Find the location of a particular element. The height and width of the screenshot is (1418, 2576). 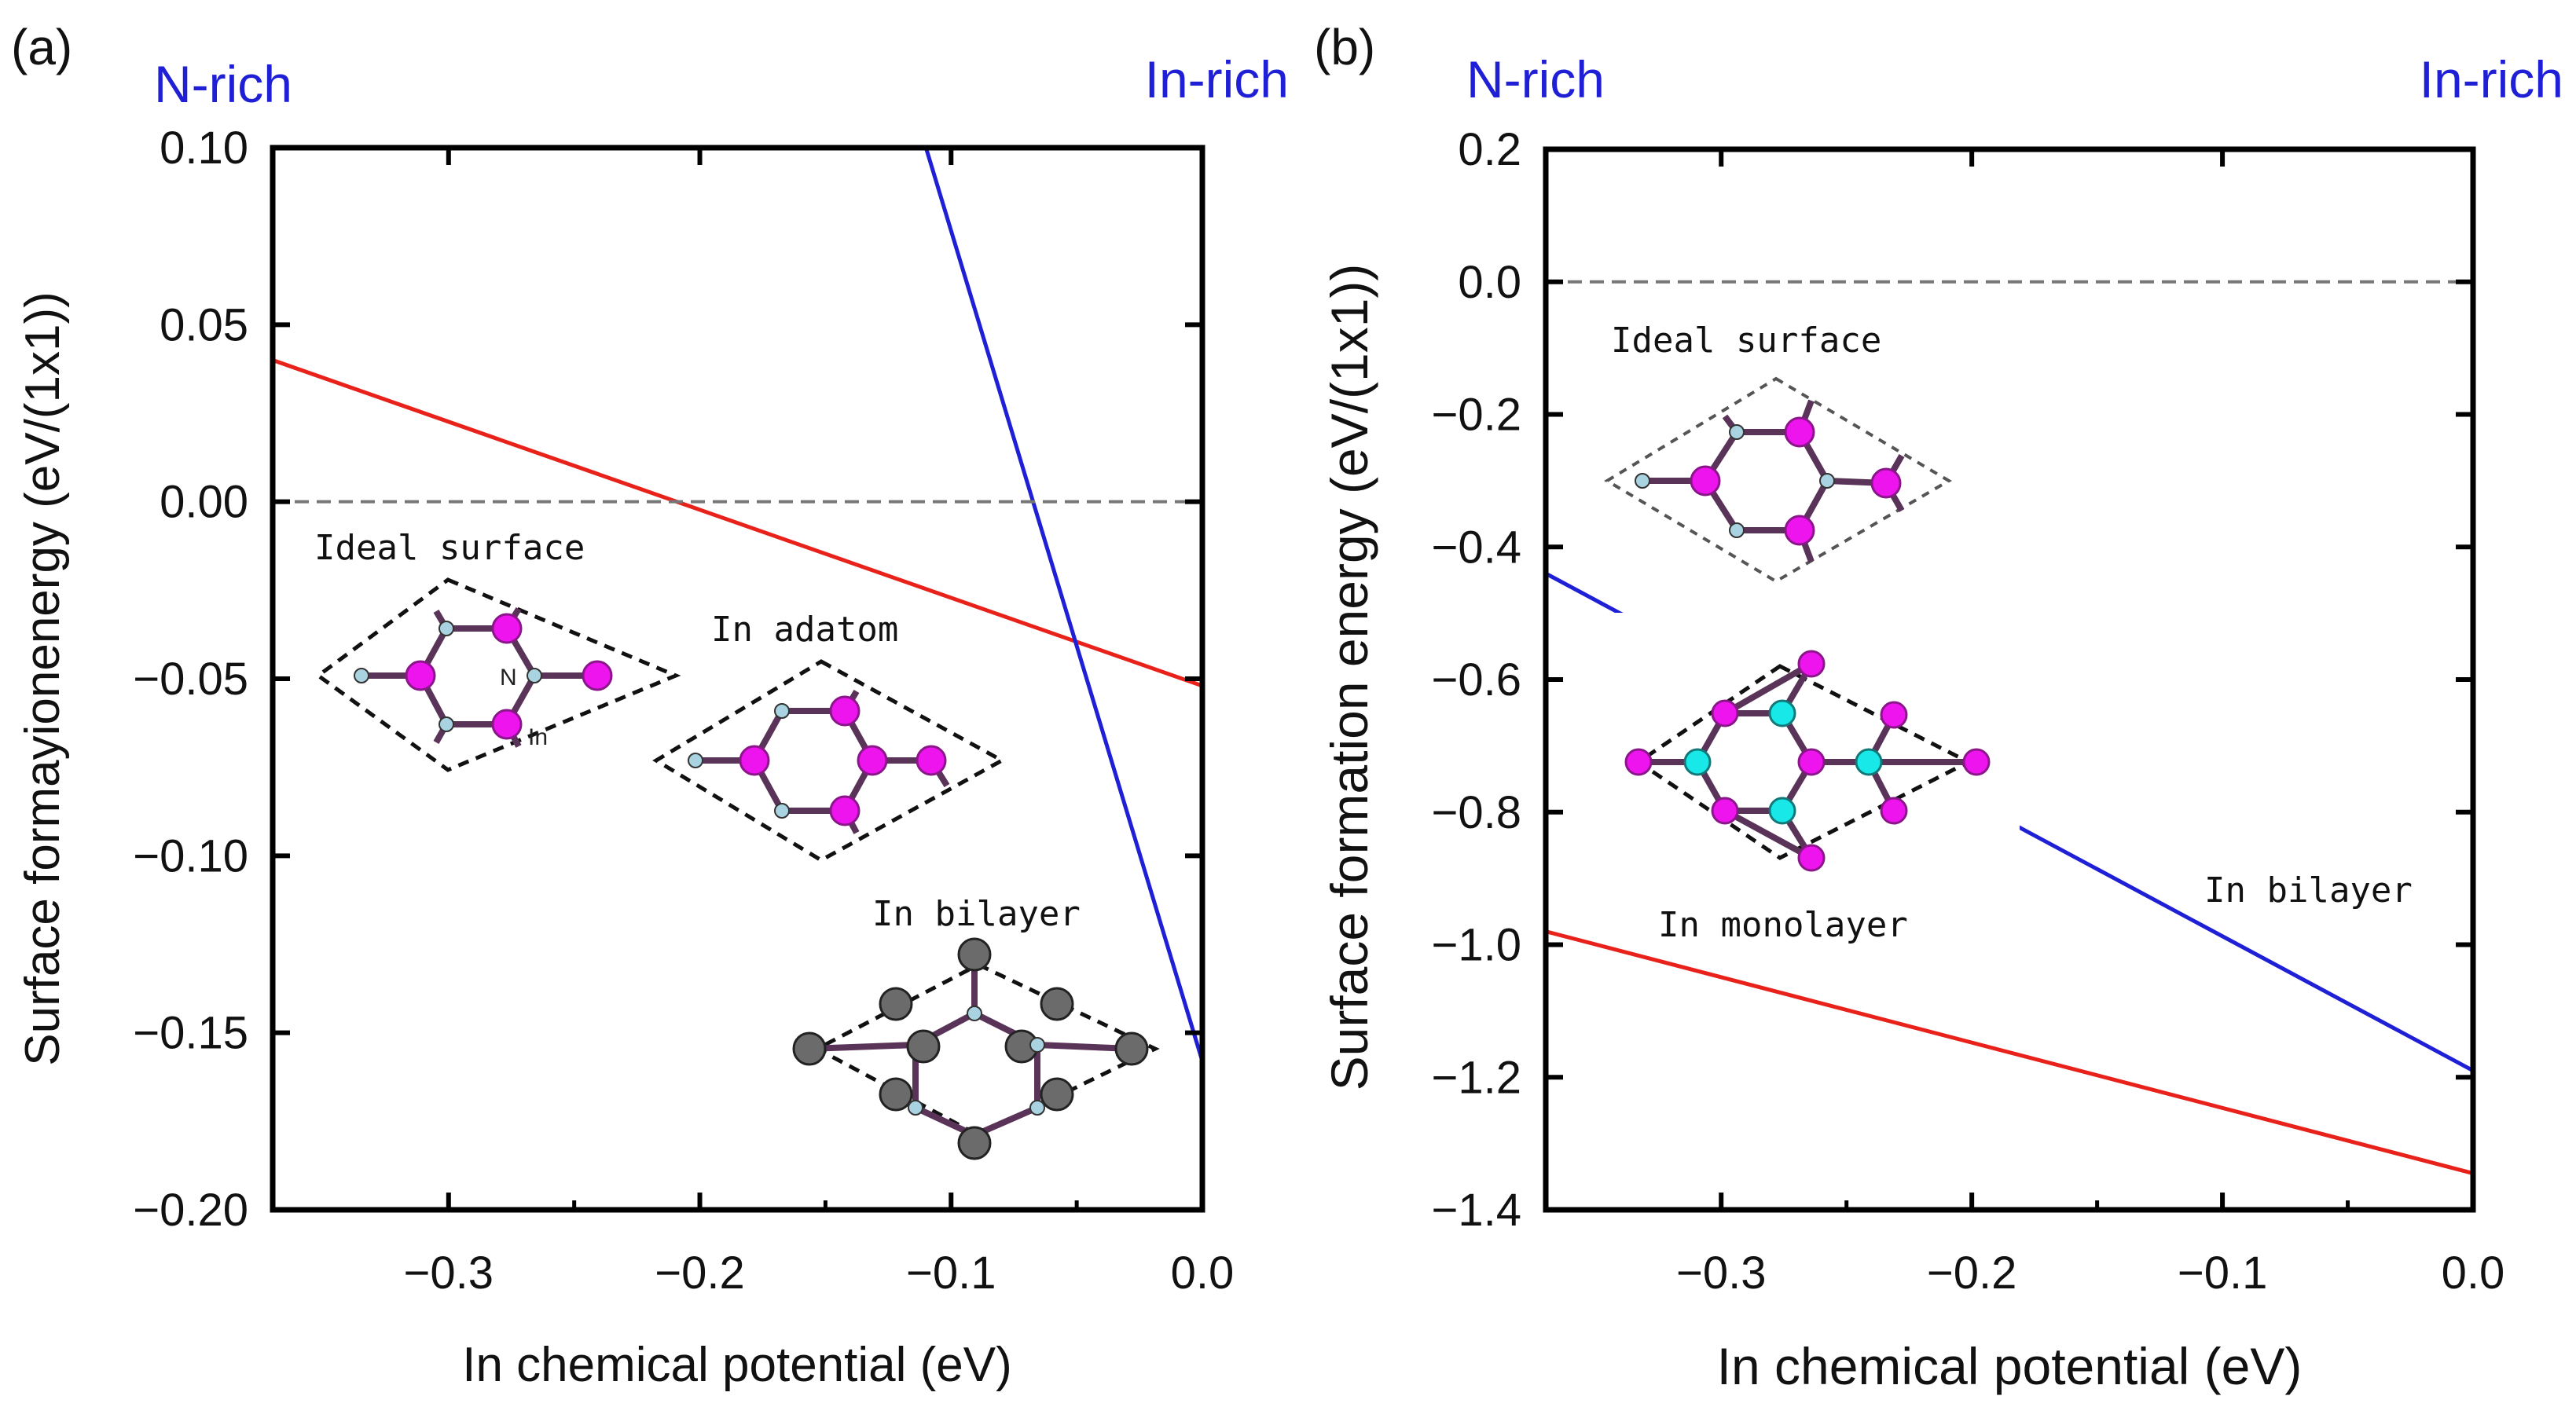

inset-a-ideal-label: Ideal surface is located at coordinates (449, 548).